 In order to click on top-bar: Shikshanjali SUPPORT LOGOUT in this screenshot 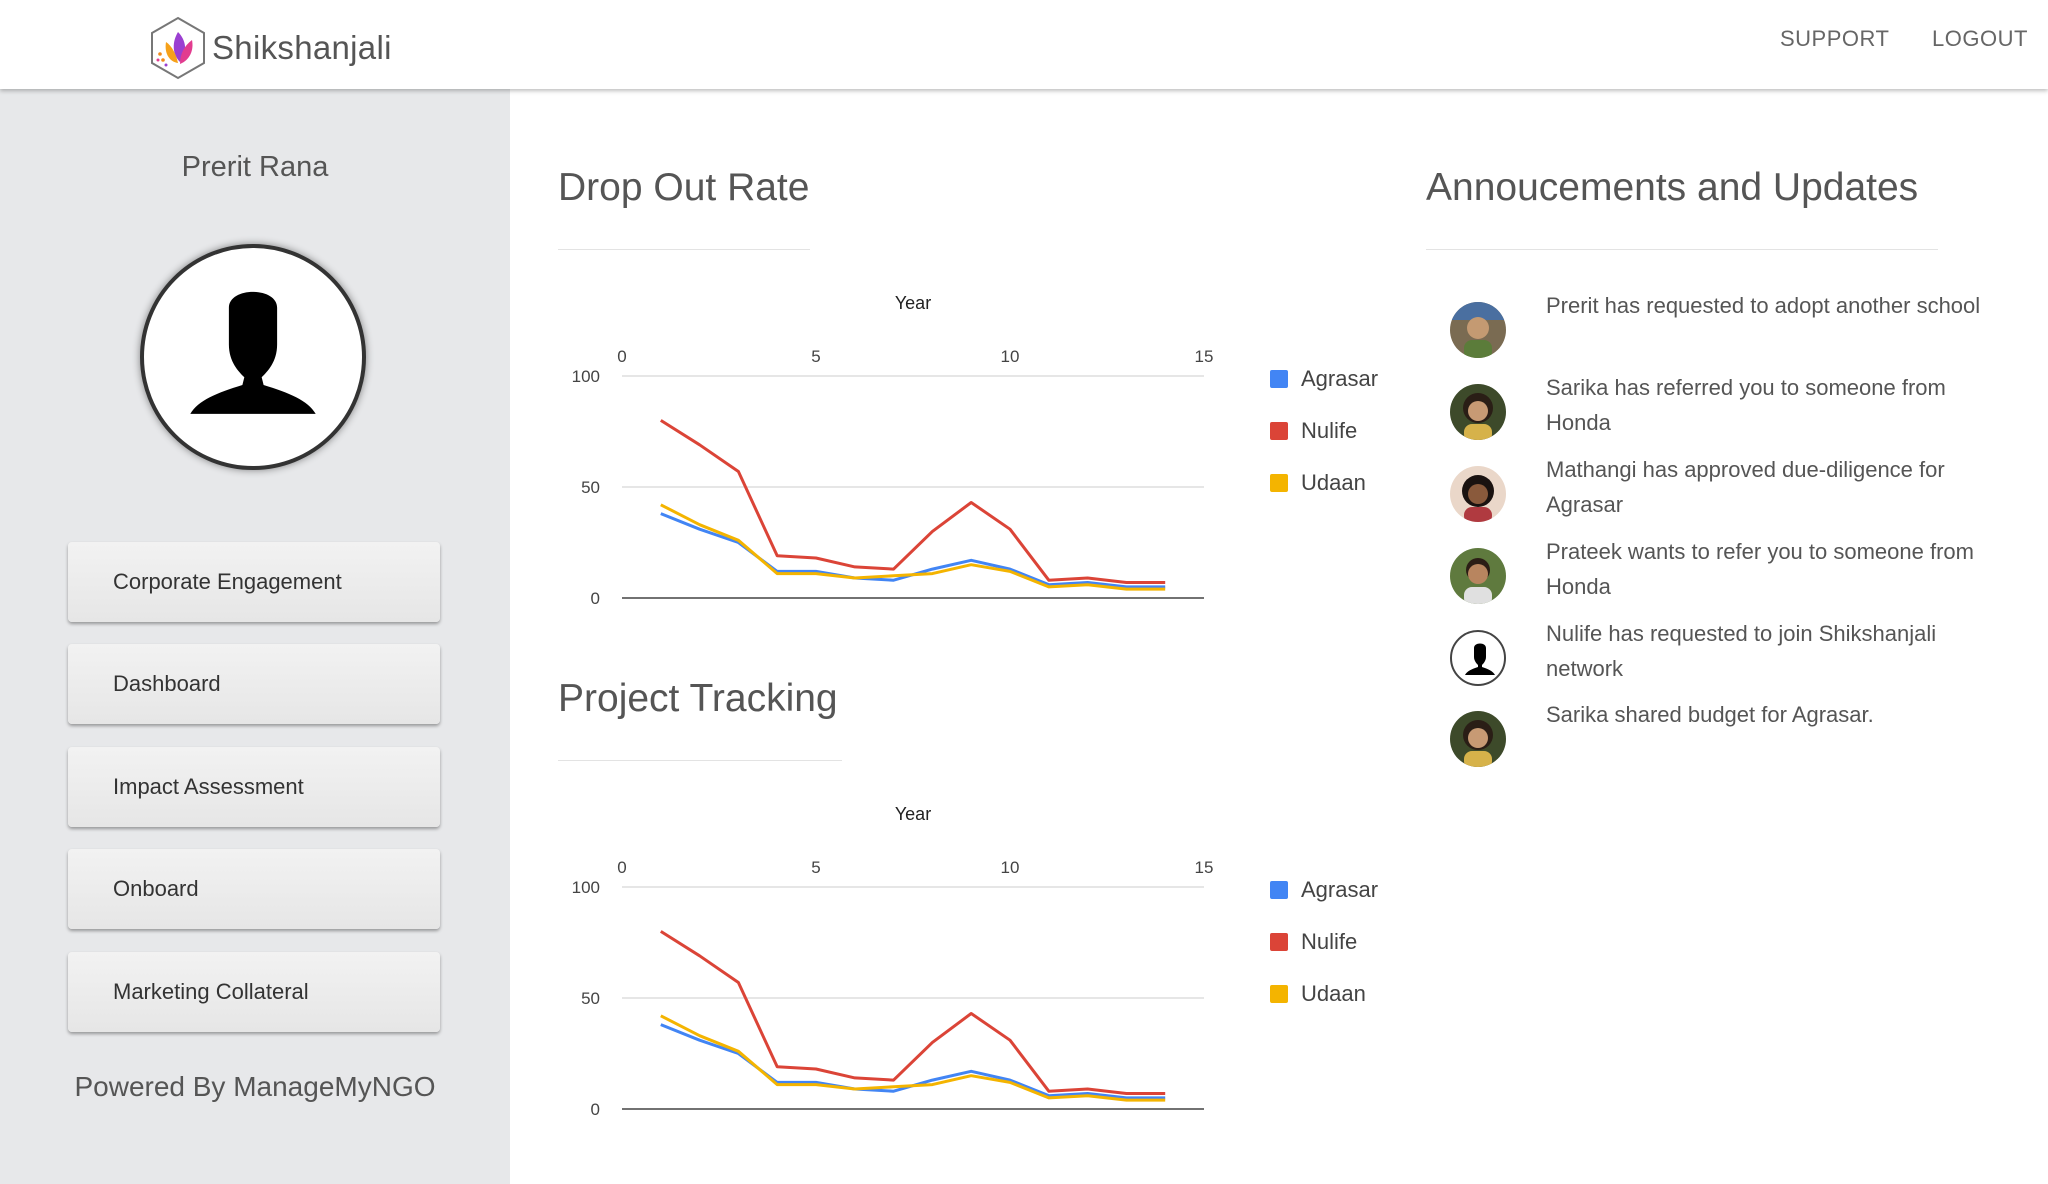, I will do `click(1024, 44)`.